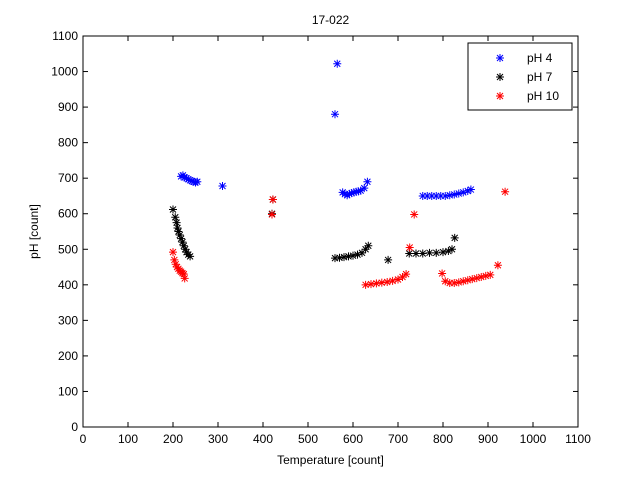  I want to click on x-tick-label: 700, so click(398, 439).